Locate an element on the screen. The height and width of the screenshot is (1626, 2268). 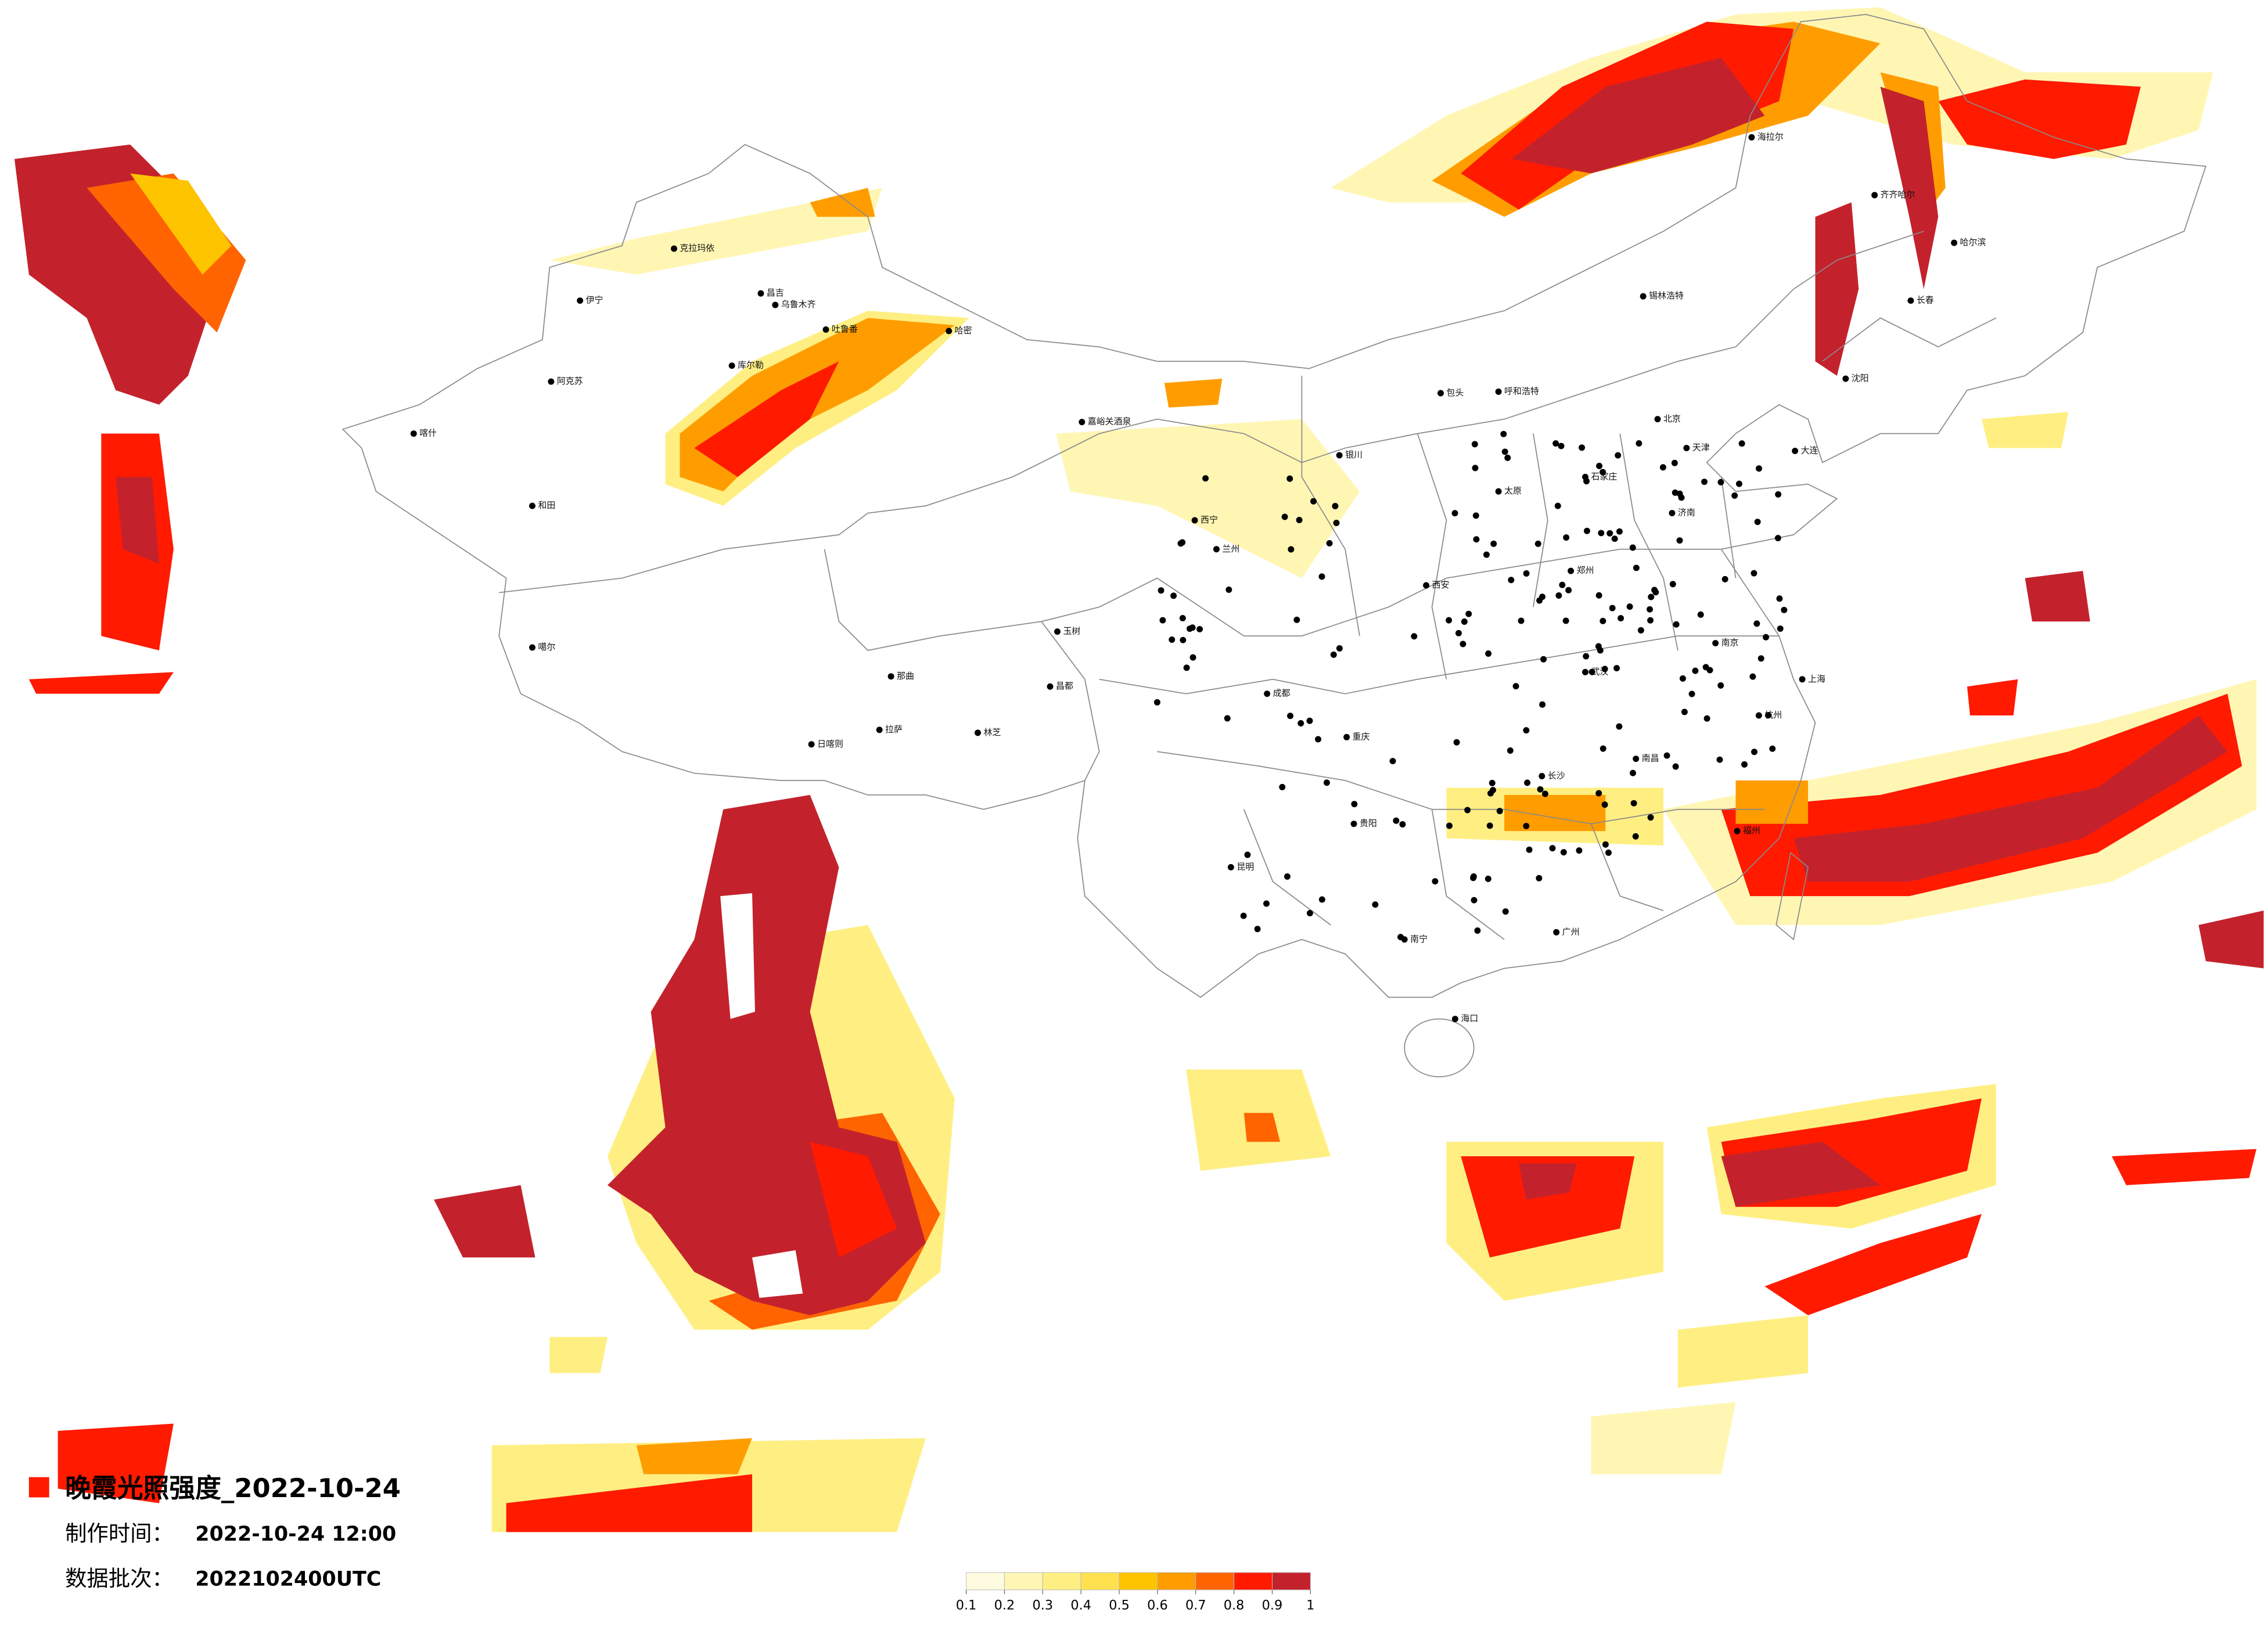
made-time-value: 2022-10-24 12:00 is located at coordinates (295, 1534).